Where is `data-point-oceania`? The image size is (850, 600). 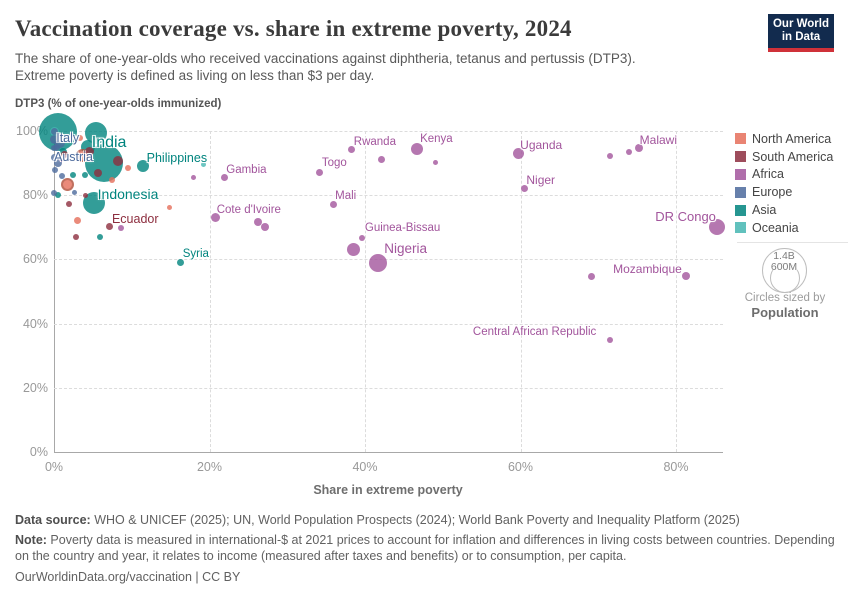 data-point-oceania is located at coordinates (203, 164).